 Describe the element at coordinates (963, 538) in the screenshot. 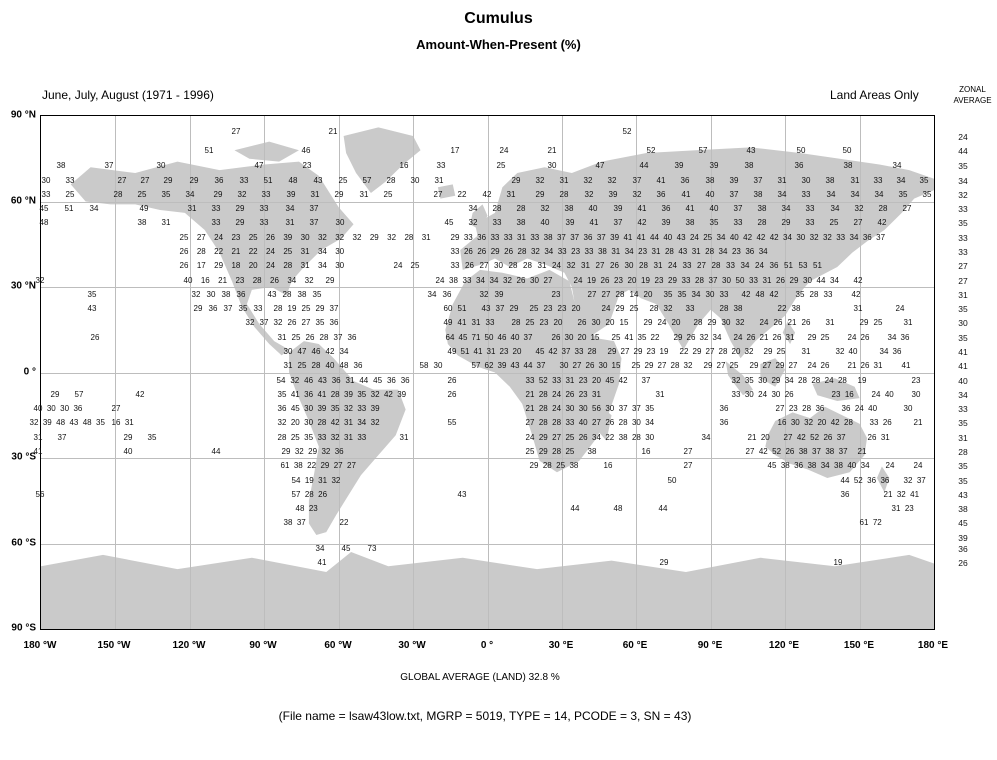

I see `zonal-average-value: 39` at that location.